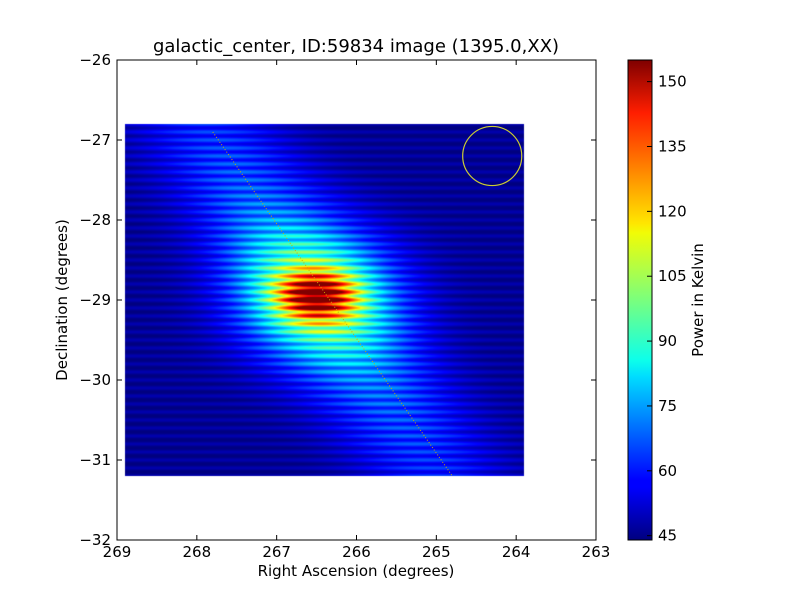 The image size is (800, 604). Describe the element at coordinates (596, 552) in the screenshot. I see `x-tick-label: 263` at that location.